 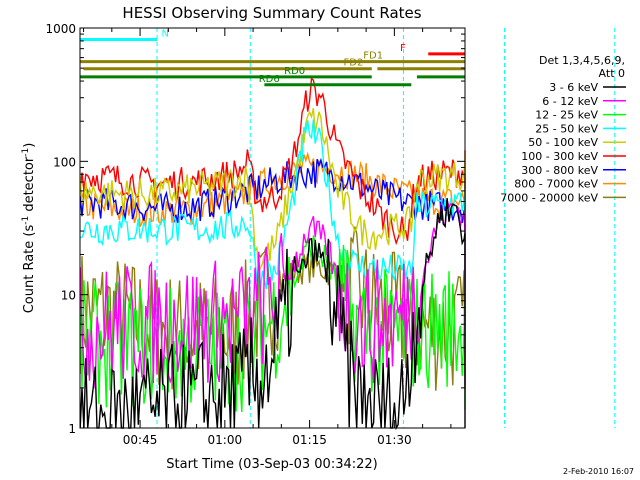 I want to click on y-axis-label-sup2: -1, so click(x=26, y=152).